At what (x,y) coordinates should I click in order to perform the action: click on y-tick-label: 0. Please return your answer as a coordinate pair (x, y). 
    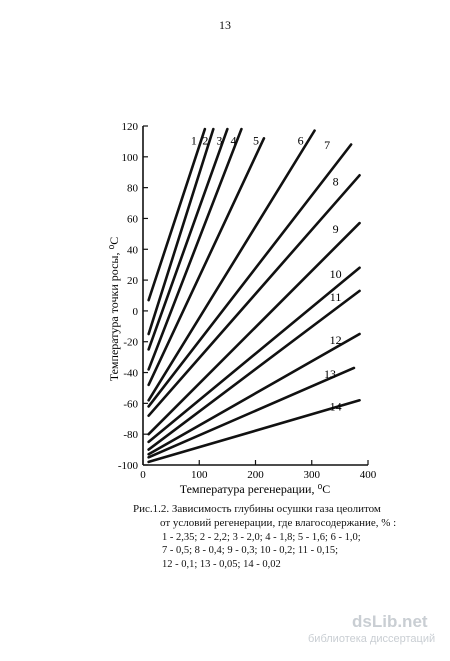
    Looking at the image, I should click on (136, 312).